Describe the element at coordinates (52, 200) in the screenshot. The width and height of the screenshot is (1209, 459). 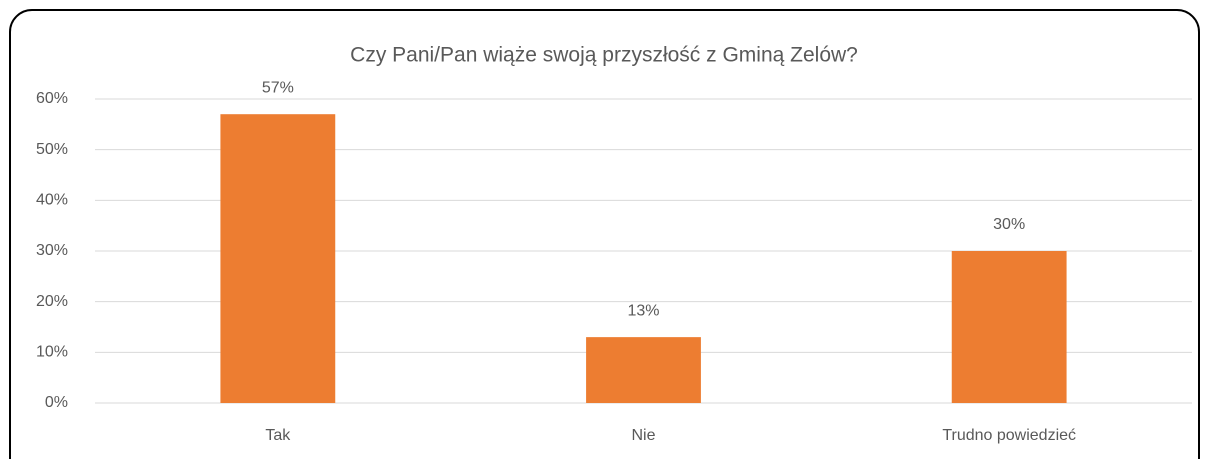
I see `y-tick-label: 40%` at that location.